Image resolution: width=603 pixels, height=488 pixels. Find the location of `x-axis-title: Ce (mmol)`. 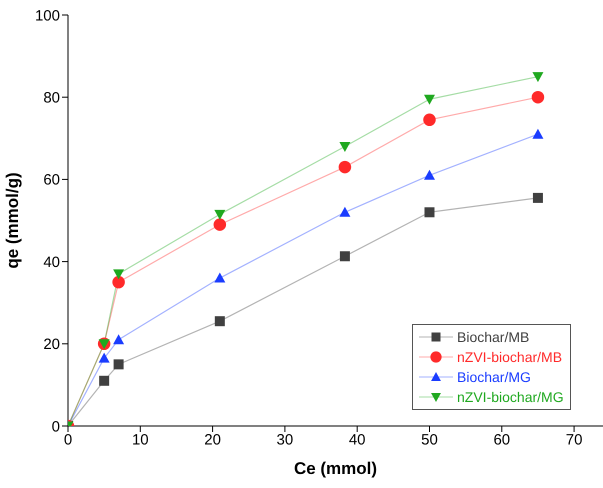

x-axis-title: Ce (mmol) is located at coordinates (336, 468).